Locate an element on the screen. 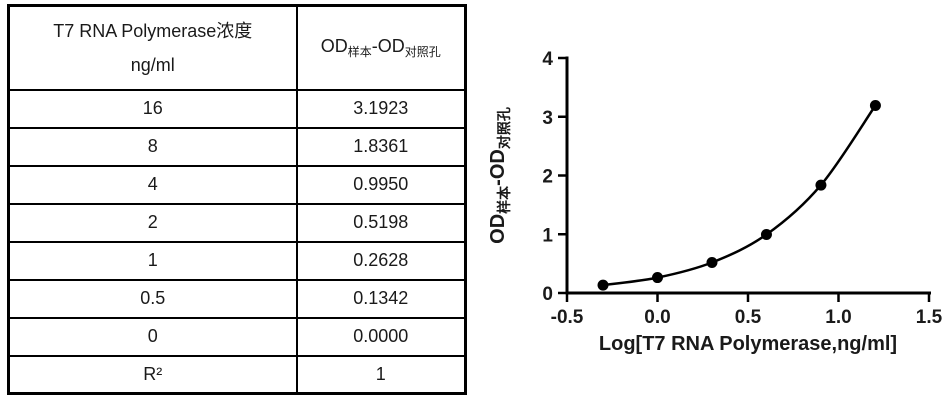  od-value-cell: 1.8361 is located at coordinates (381, 146).